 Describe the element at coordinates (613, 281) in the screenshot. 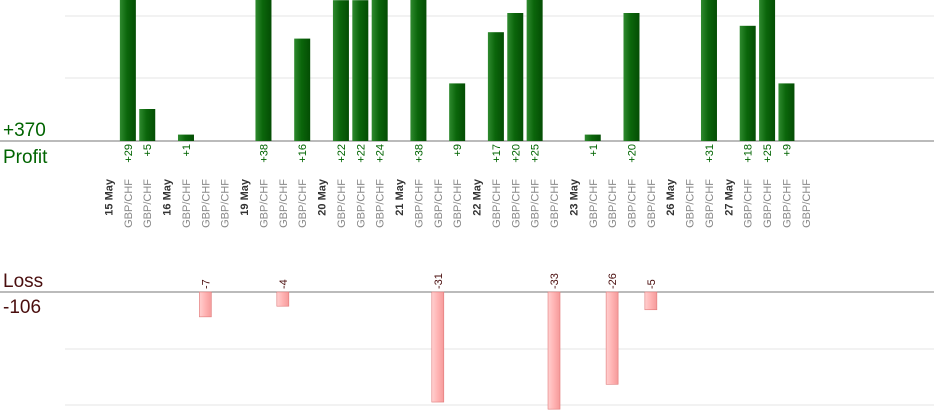

I see `loss-value-label: -26` at that location.